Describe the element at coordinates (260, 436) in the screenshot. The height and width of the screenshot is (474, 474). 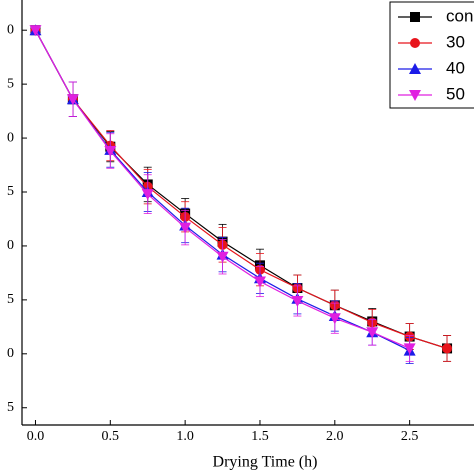
I see `x-tick-label: 1.5` at that location.